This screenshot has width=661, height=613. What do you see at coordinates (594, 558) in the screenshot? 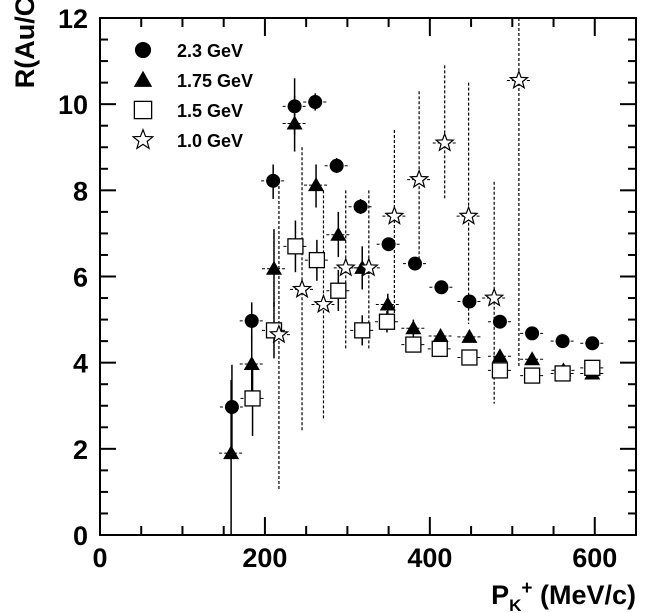
I see `x-tick-label: 600` at bounding box center [594, 558].